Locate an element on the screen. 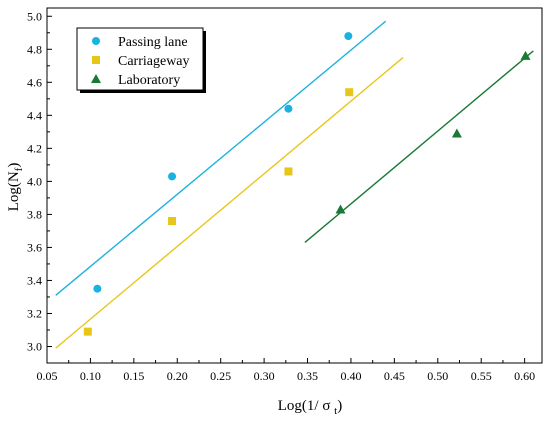  y-tick-label: 3.2 is located at coordinates (34, 313).